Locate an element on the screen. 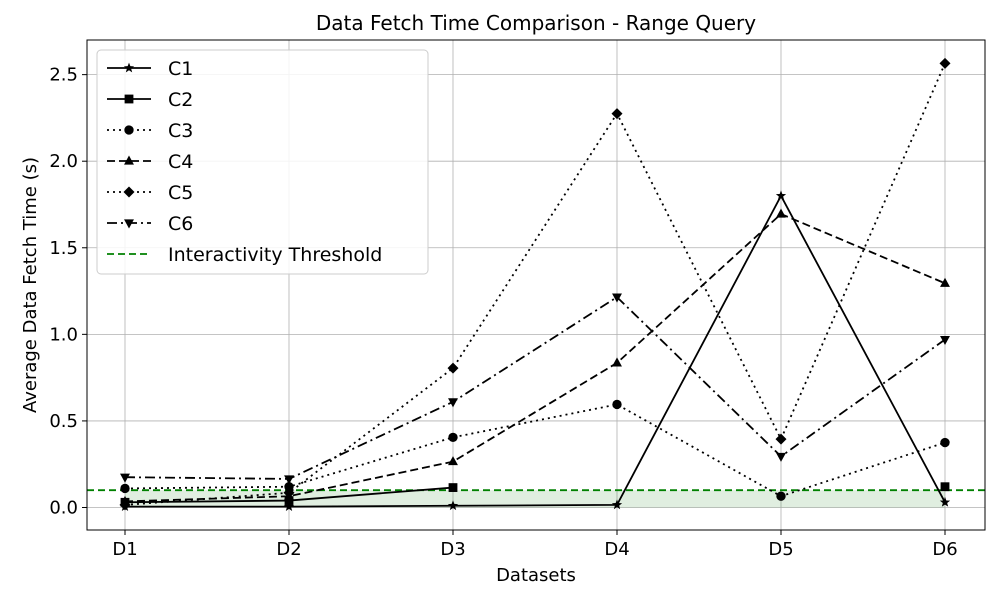 The height and width of the screenshot is (600, 1000). legend-label-C4: C4 is located at coordinates (180, 162).